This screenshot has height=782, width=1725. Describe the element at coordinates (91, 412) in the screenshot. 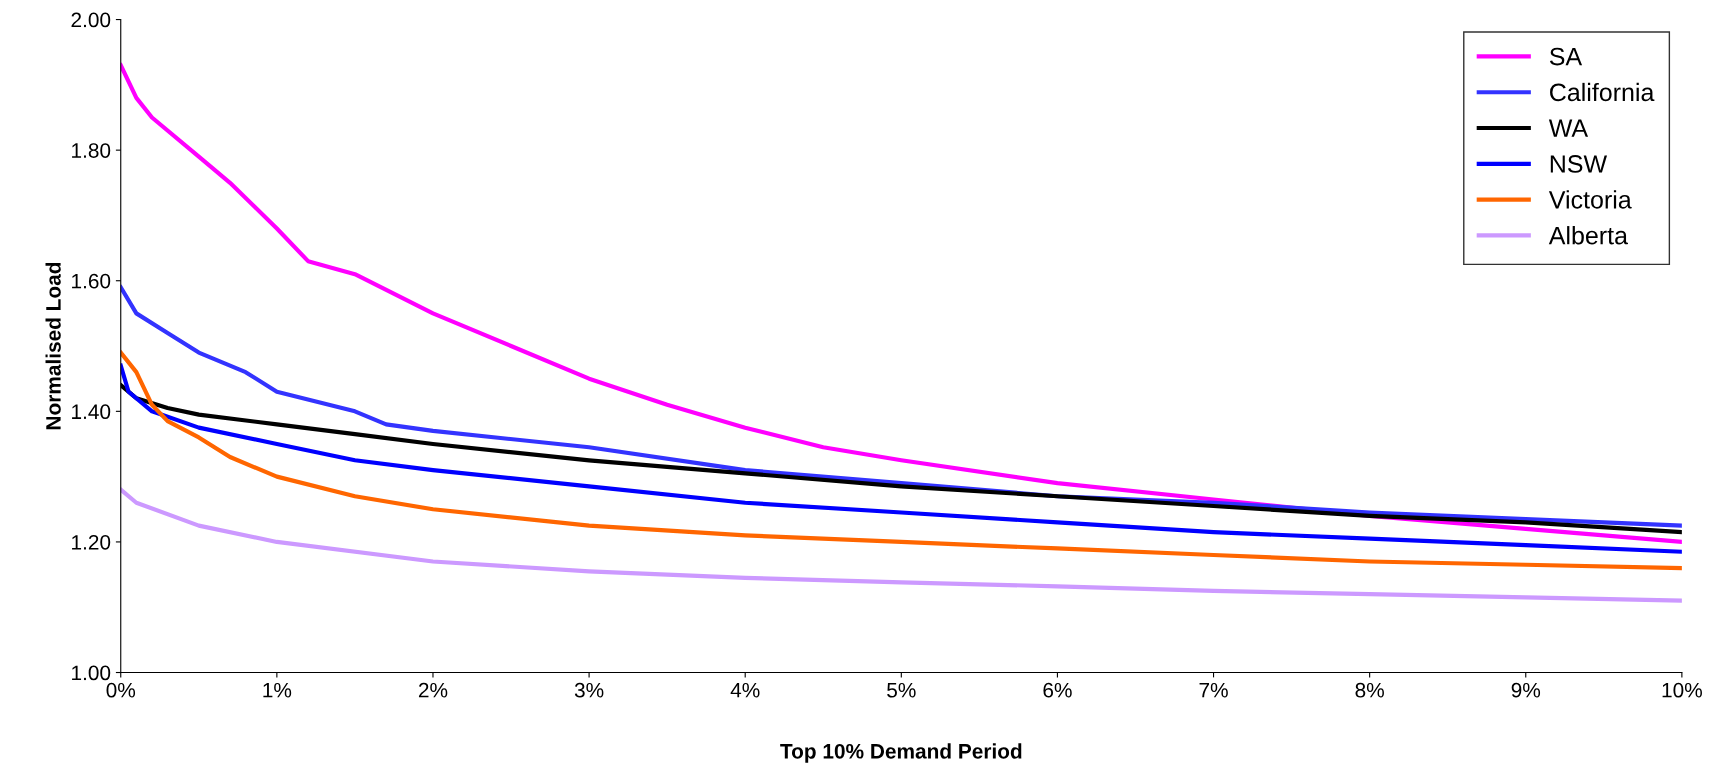

I see `y-tick-label: 1.40` at that location.